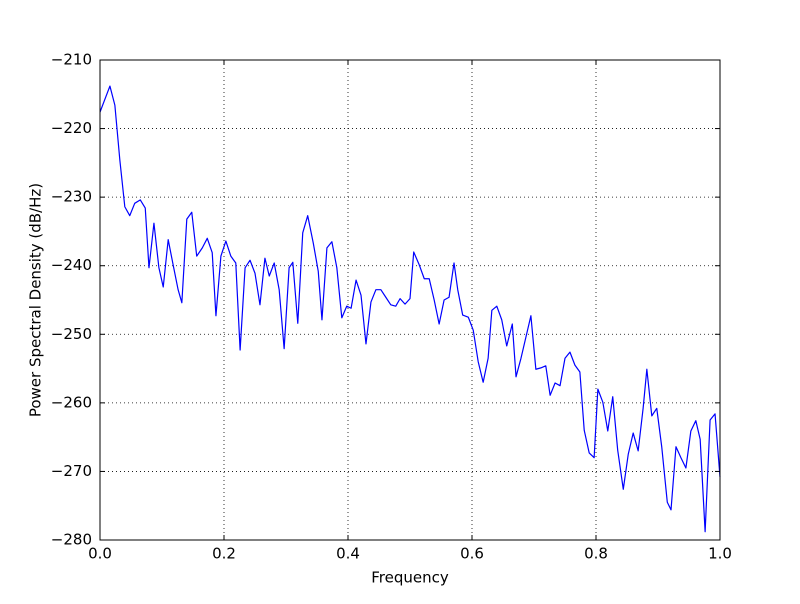  What do you see at coordinates (71, 60) in the screenshot?
I see `y-tick-label: −210` at bounding box center [71, 60].